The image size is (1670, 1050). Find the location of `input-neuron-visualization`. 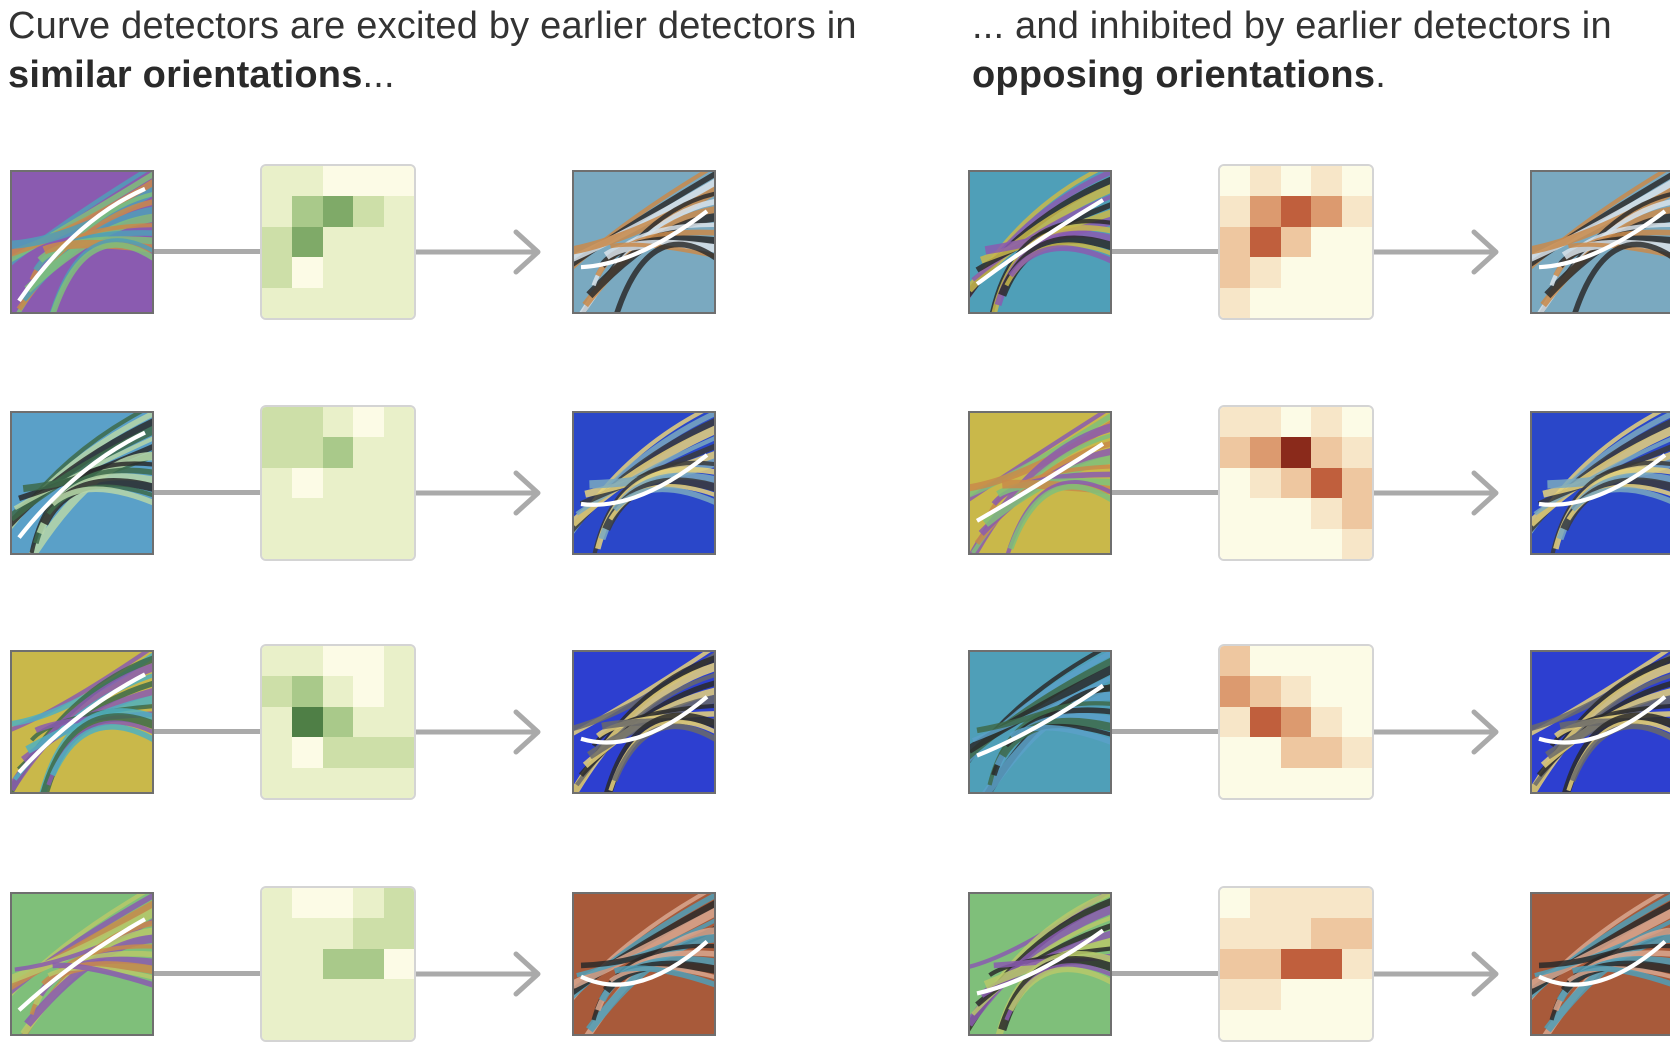

input-neuron-visualization is located at coordinates (1040, 964).